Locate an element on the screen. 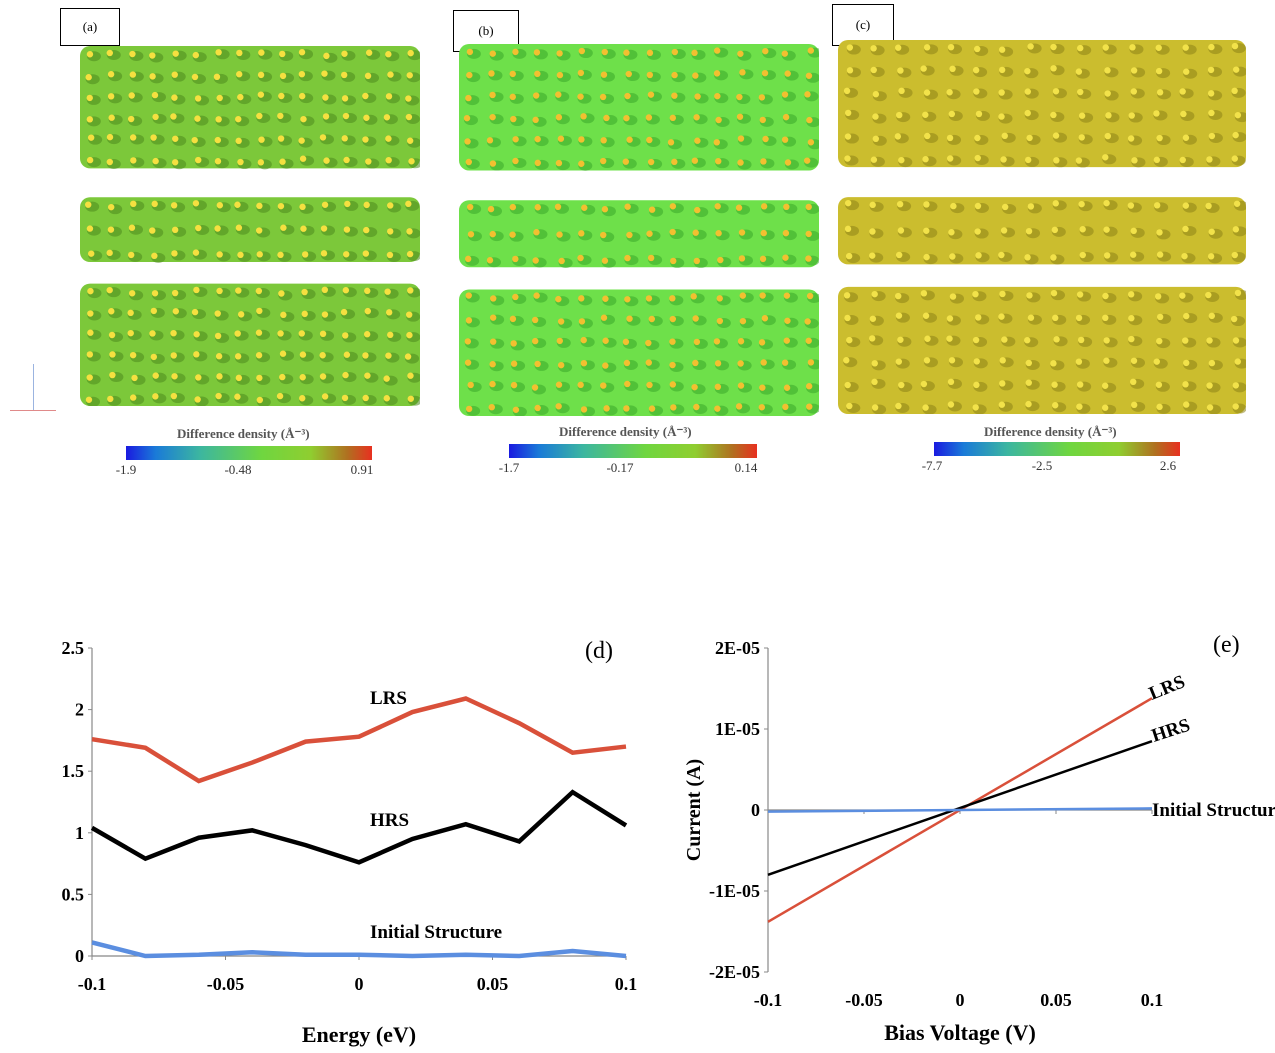 The width and height of the screenshot is (1275, 1053). series-label: Initial Structure is located at coordinates (436, 932).